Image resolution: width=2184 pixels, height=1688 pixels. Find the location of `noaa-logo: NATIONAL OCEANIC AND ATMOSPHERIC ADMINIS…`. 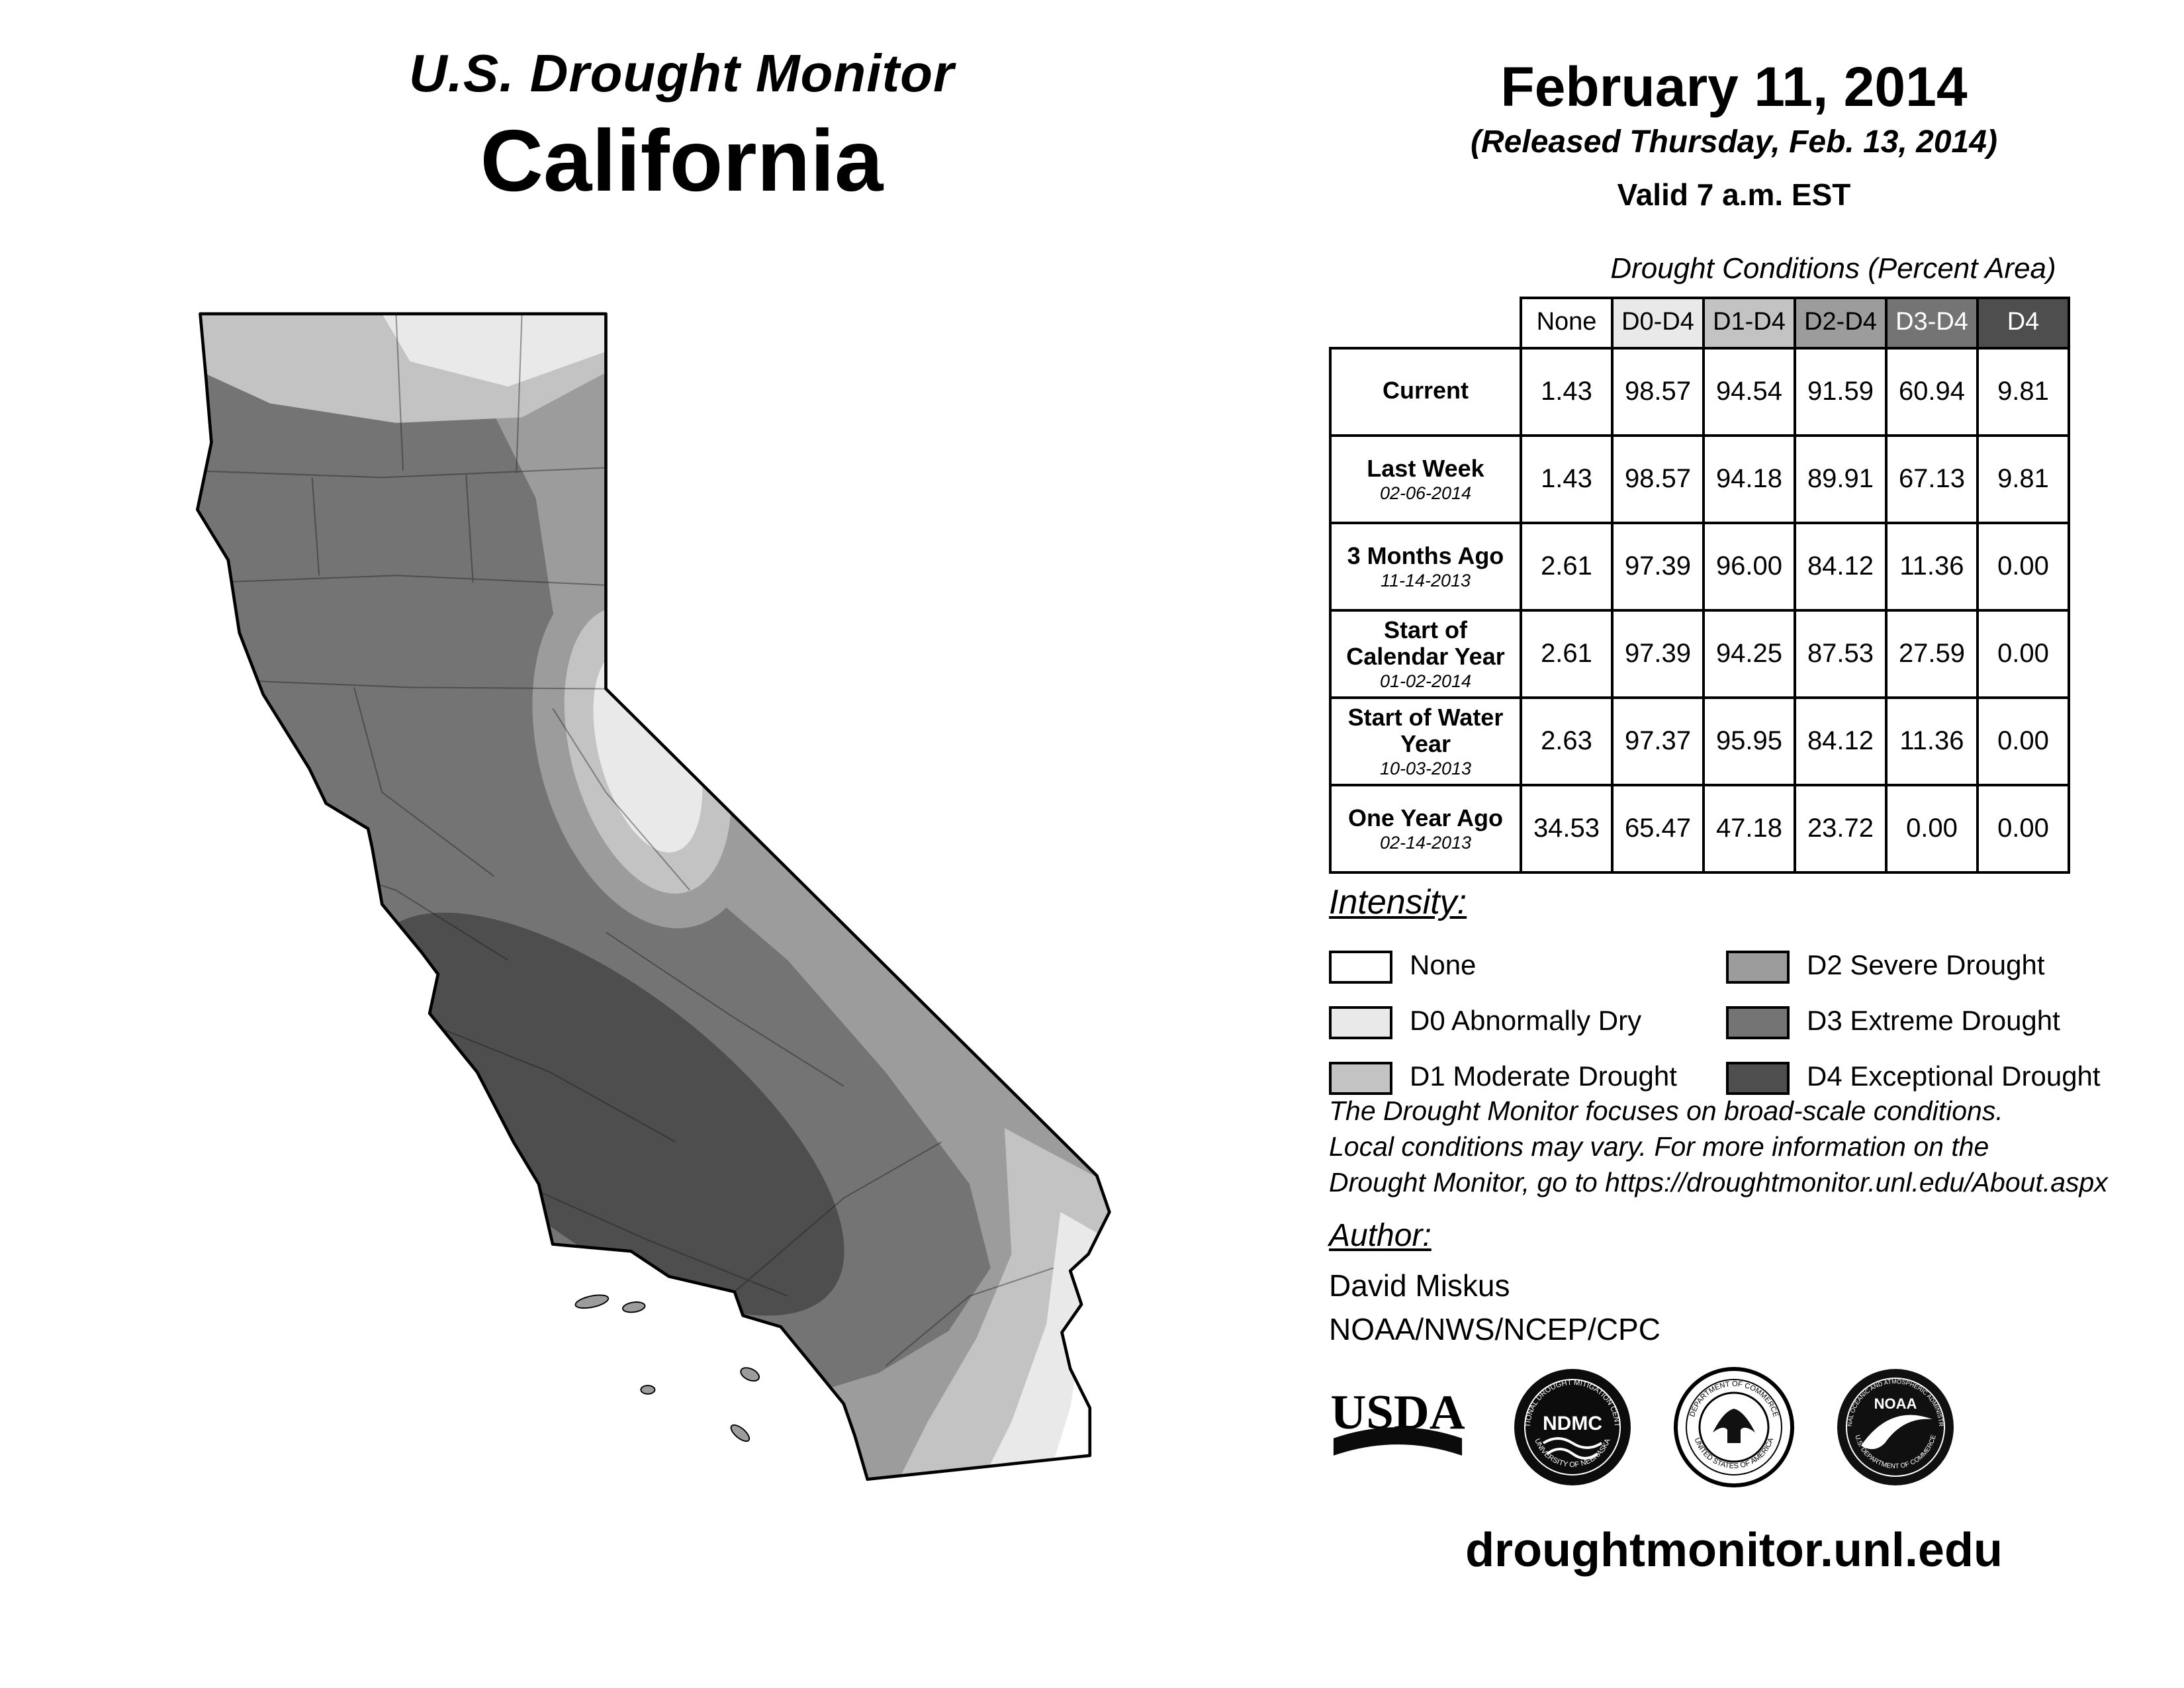

noaa-logo: NATIONAL OCEANIC AND ATMOSPHERIC ADMINIS… is located at coordinates (1895, 1427).